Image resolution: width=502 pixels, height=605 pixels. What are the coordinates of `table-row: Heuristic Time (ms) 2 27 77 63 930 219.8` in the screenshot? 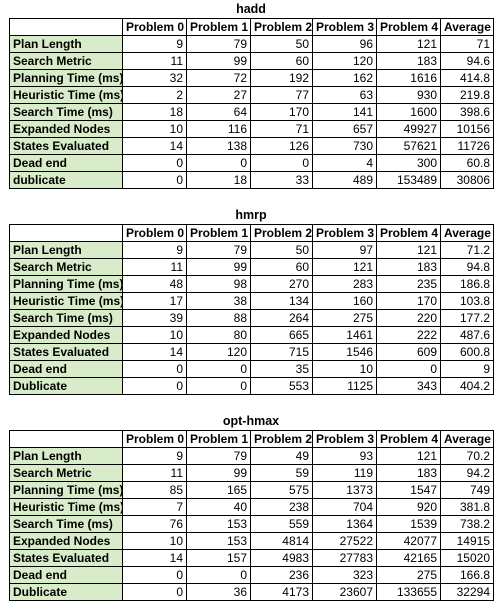 It's located at (251, 95).